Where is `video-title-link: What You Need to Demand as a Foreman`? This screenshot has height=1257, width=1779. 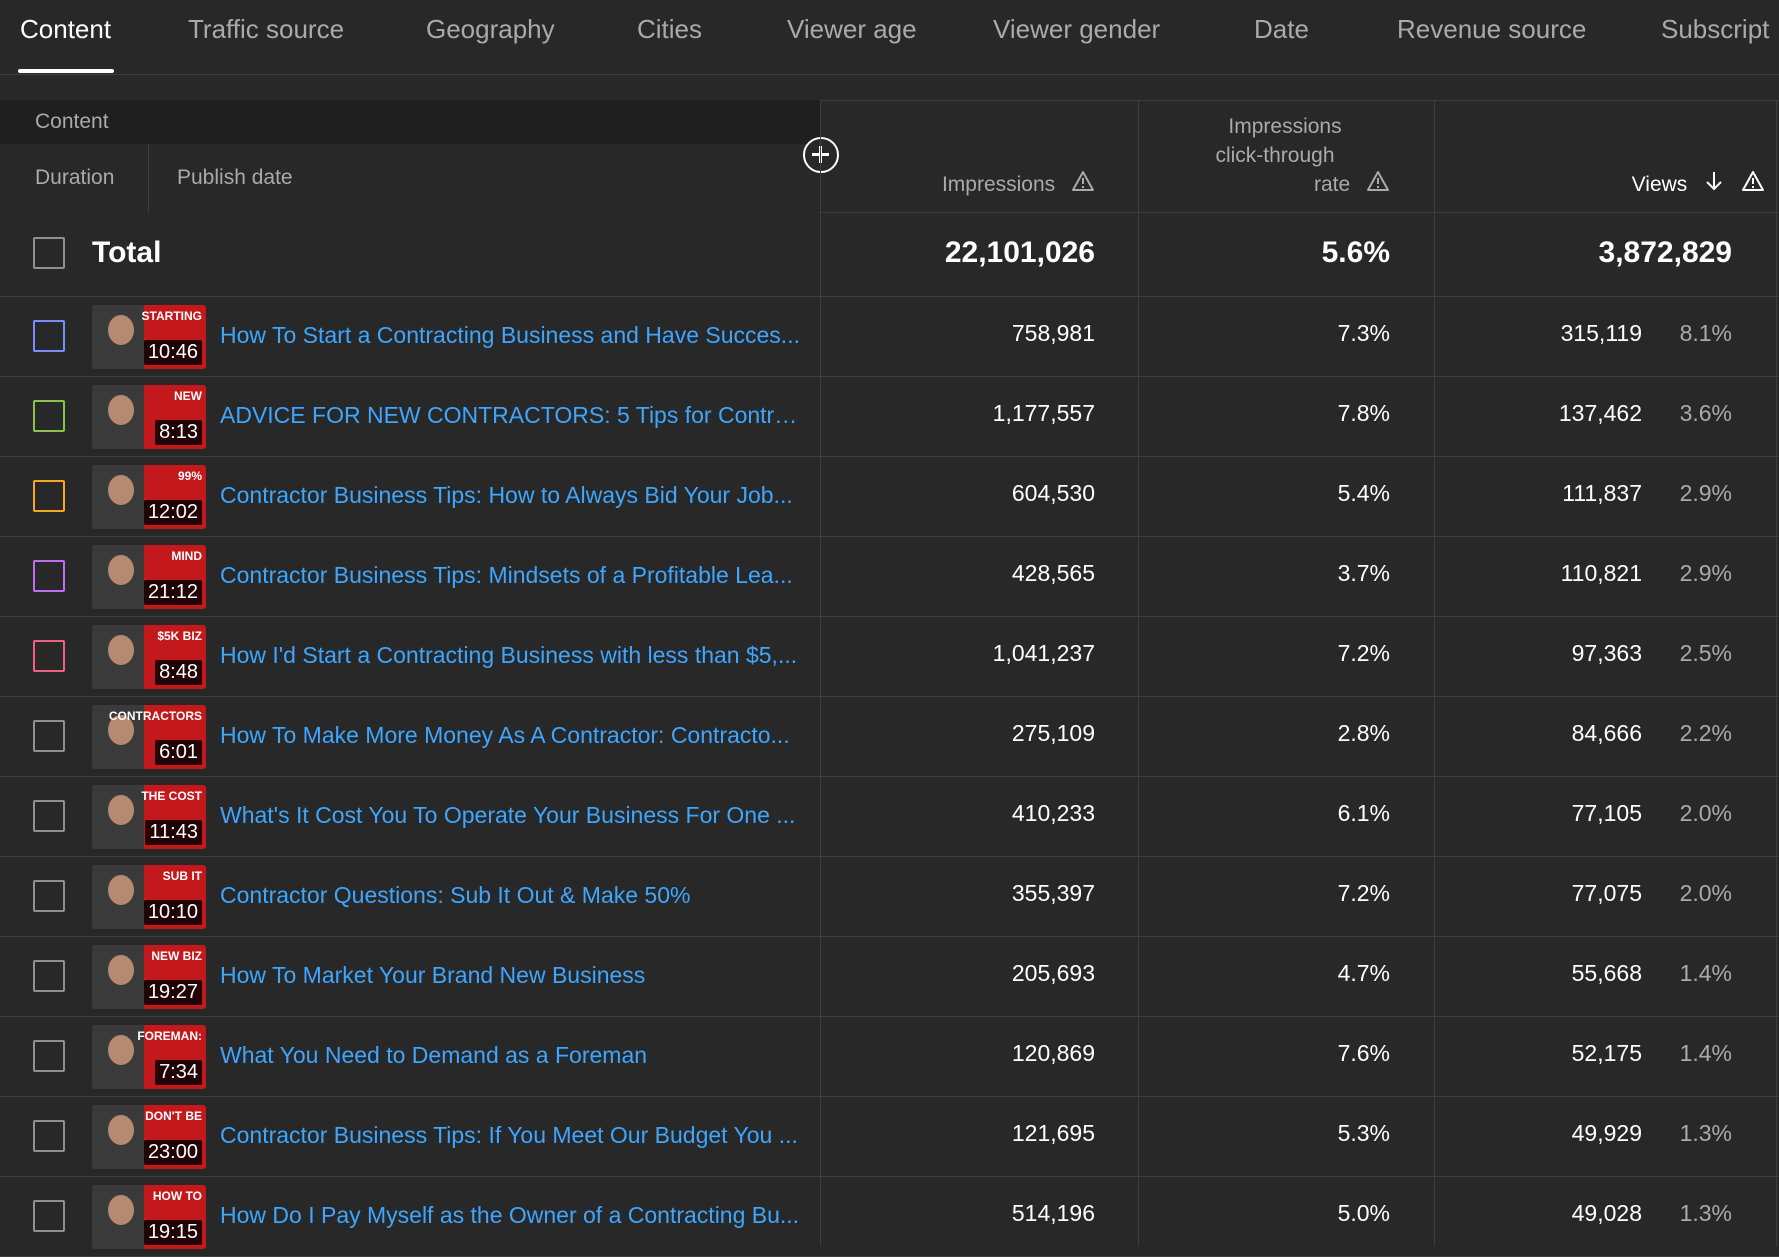
video-title-link: What You Need to Demand as a Foreman is located at coordinates (434, 1055).